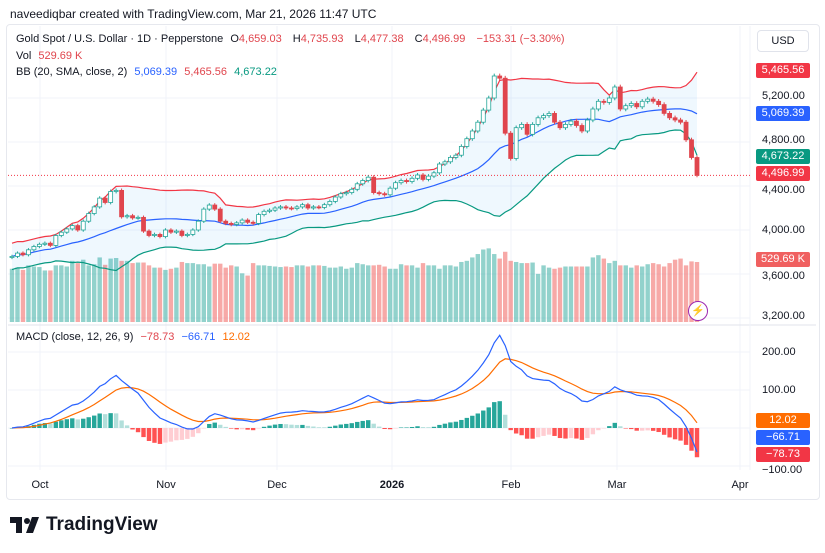  I want to click on time-tick: Feb, so click(511, 485).